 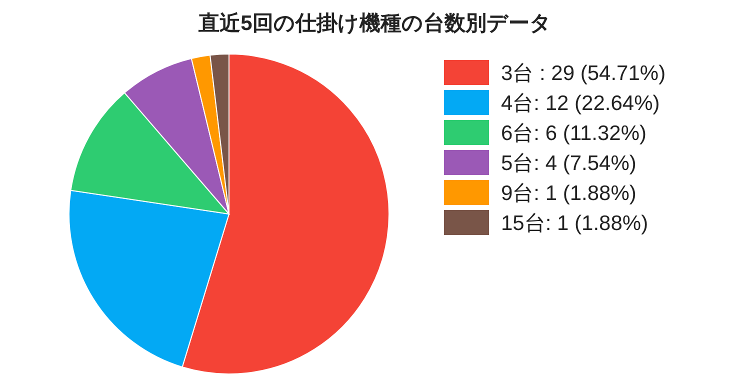 What do you see at coordinates (568, 163) in the screenshot?
I see `legend-label: 5台: 4 (7.54%)` at bounding box center [568, 163].